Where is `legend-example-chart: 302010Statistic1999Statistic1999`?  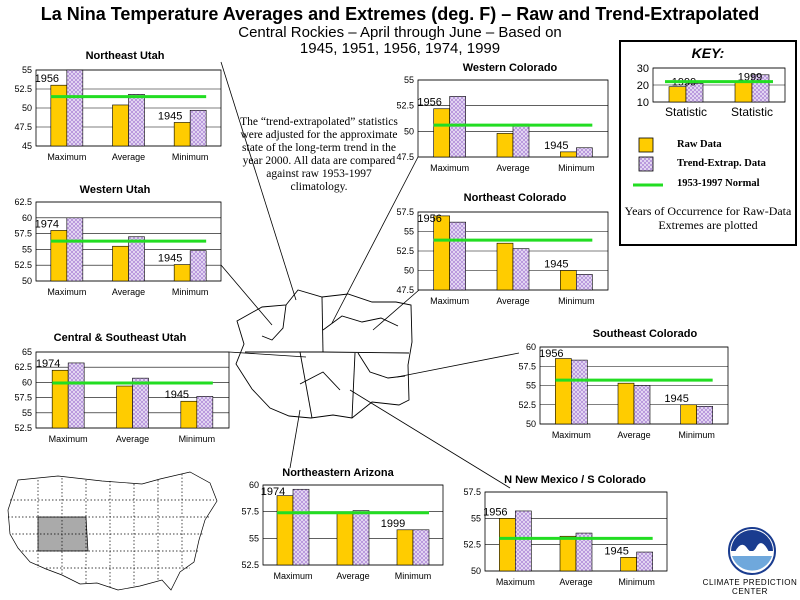
legend-example-chart: 302010Statistic1999Statistic1999 is located at coordinates (711, 91).